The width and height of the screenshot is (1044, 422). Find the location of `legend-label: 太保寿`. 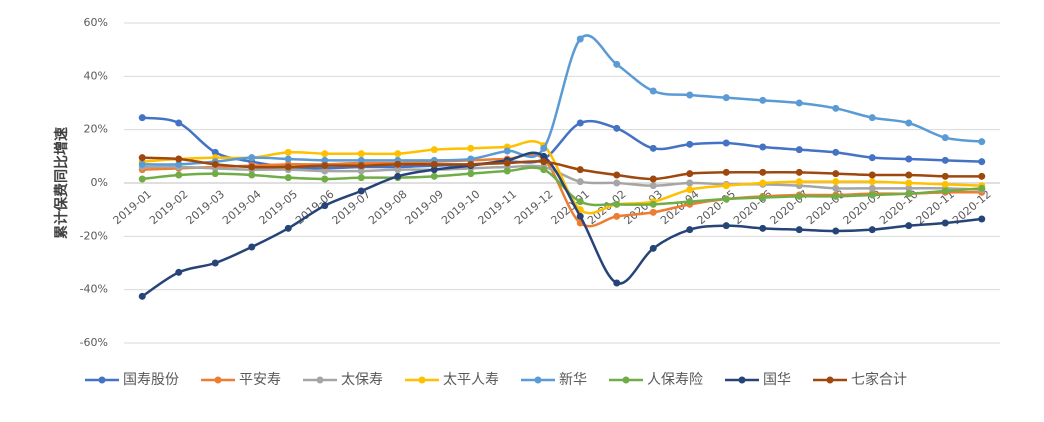

legend-label: 太保寿 is located at coordinates (362, 379).